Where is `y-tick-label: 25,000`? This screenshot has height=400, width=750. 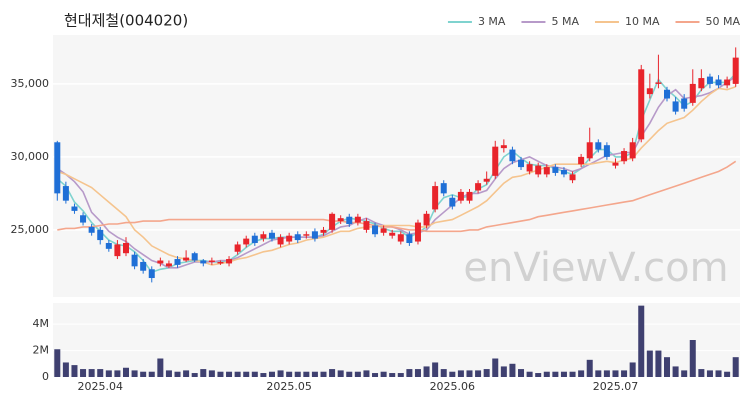 y-tick-label: 25,000 is located at coordinates (30, 229).